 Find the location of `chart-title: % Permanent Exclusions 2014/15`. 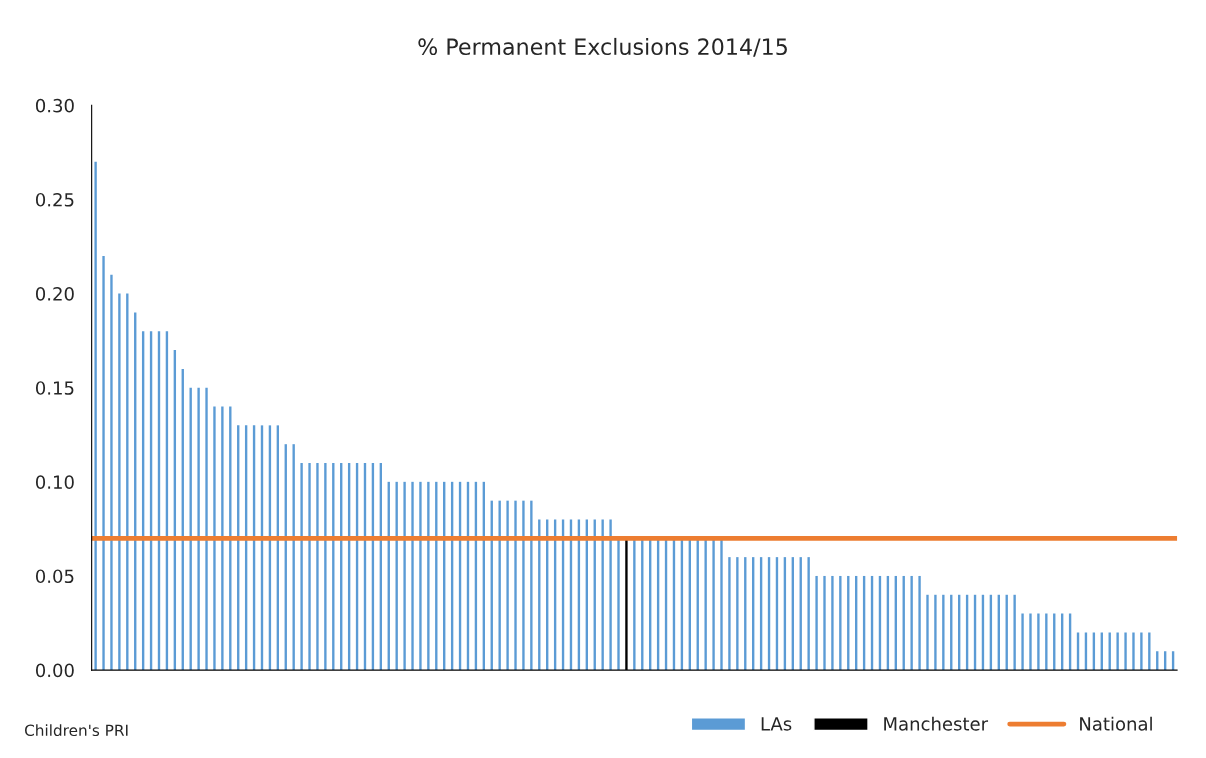

chart-title: % Permanent Exclusions 2014/15 is located at coordinates (602, 47).